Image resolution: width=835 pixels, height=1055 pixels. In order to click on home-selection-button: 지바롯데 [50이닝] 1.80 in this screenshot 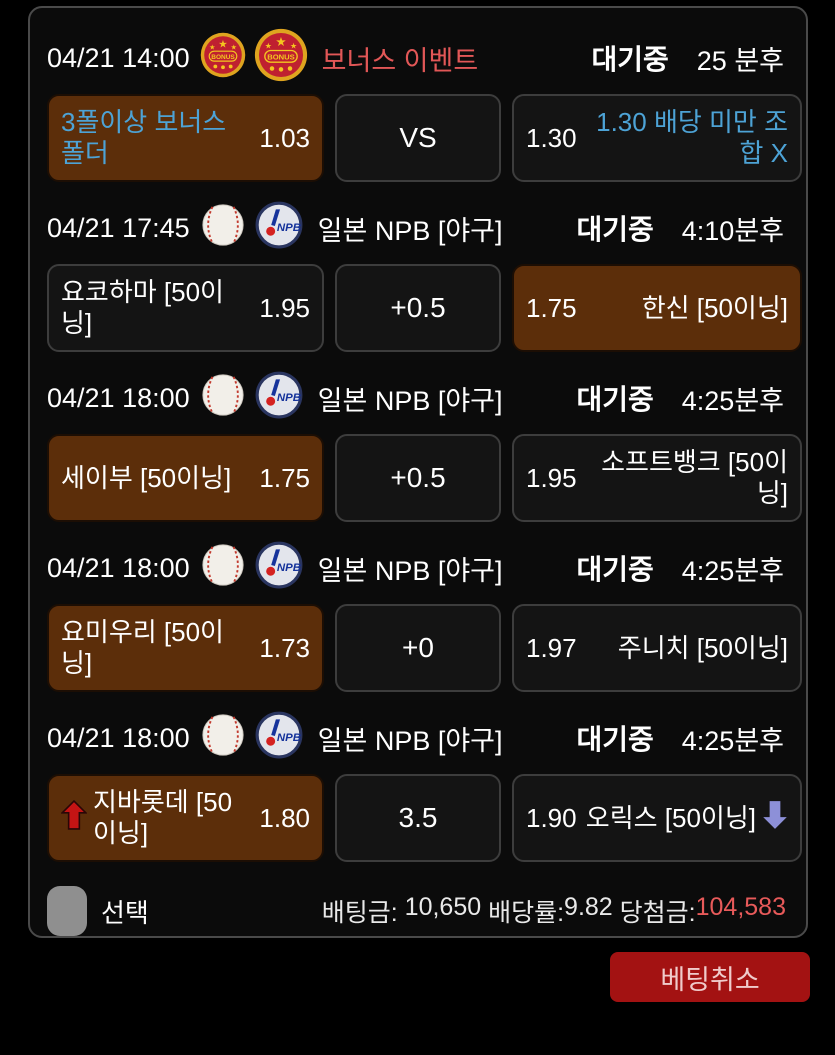, I will do `click(185, 818)`.